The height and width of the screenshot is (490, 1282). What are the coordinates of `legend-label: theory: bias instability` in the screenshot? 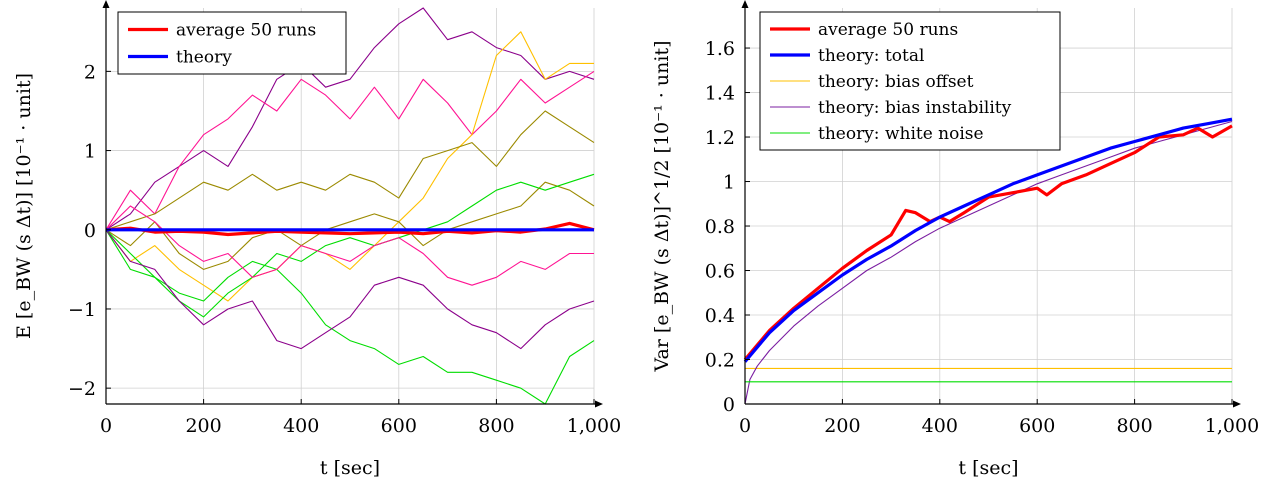 It's located at (915, 108).